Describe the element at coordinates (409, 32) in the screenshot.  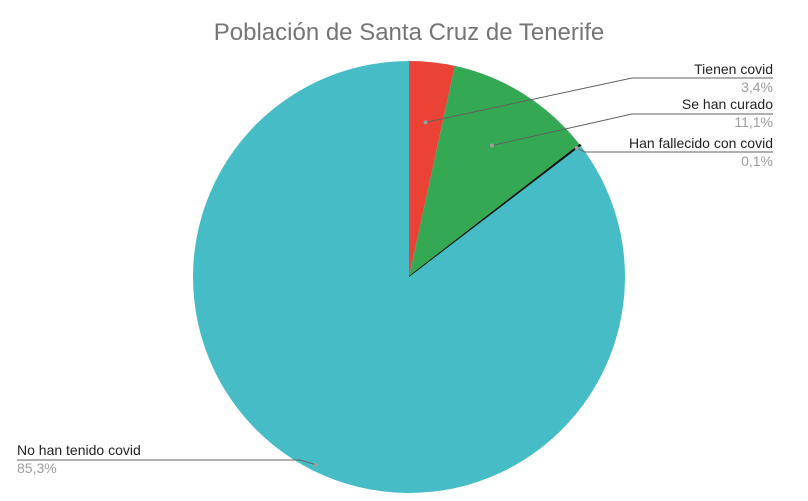
I see `chart-title: Población de Santa Cruz de Tenerife` at that location.